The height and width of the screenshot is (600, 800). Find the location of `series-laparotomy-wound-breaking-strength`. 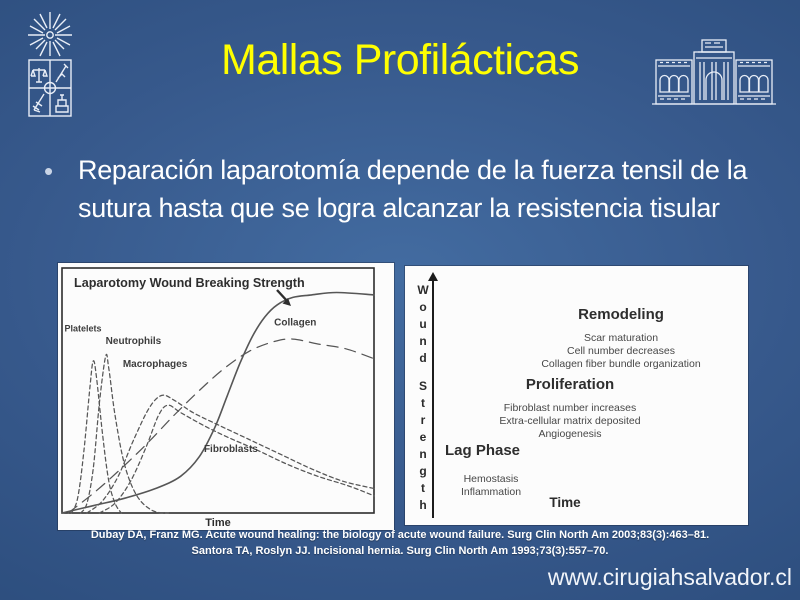

series-laparotomy-wound-breaking-strength is located at coordinates (218, 402).